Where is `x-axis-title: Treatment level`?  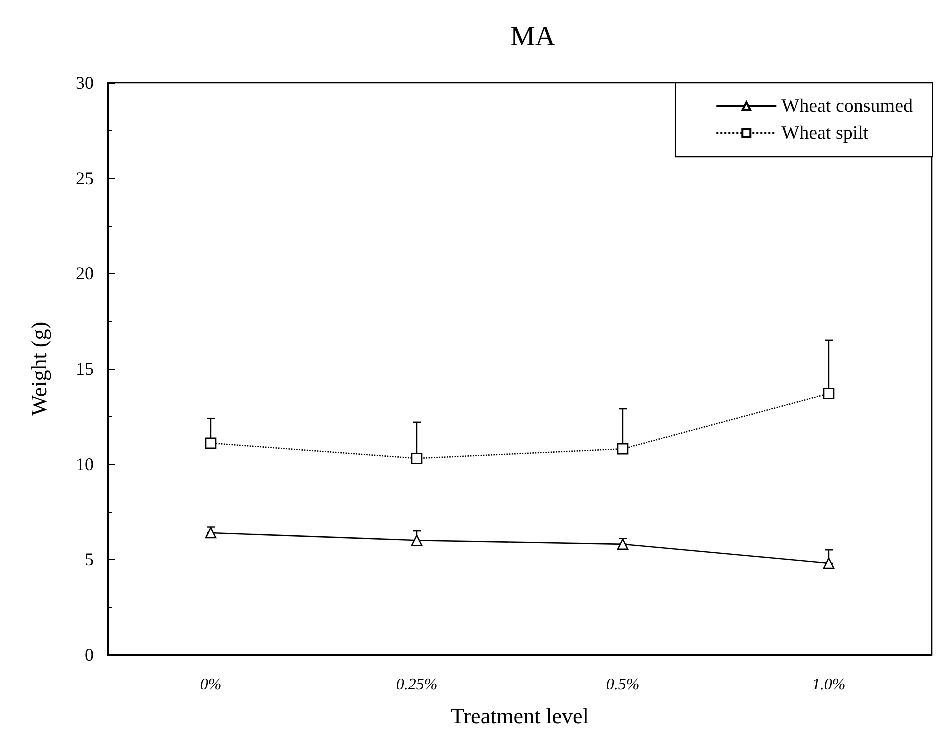
x-axis-title: Treatment level is located at coordinates (520, 716).